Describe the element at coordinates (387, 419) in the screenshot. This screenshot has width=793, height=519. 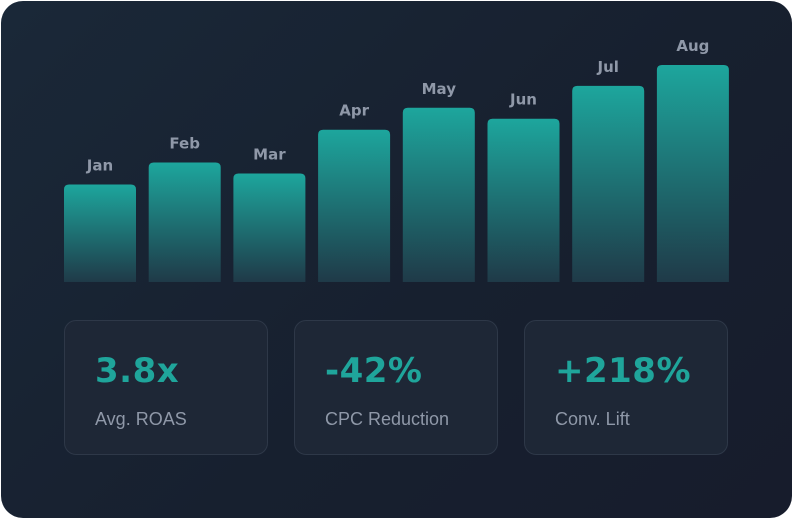
I see `stat-label-cpc: CPC Reduction` at that location.